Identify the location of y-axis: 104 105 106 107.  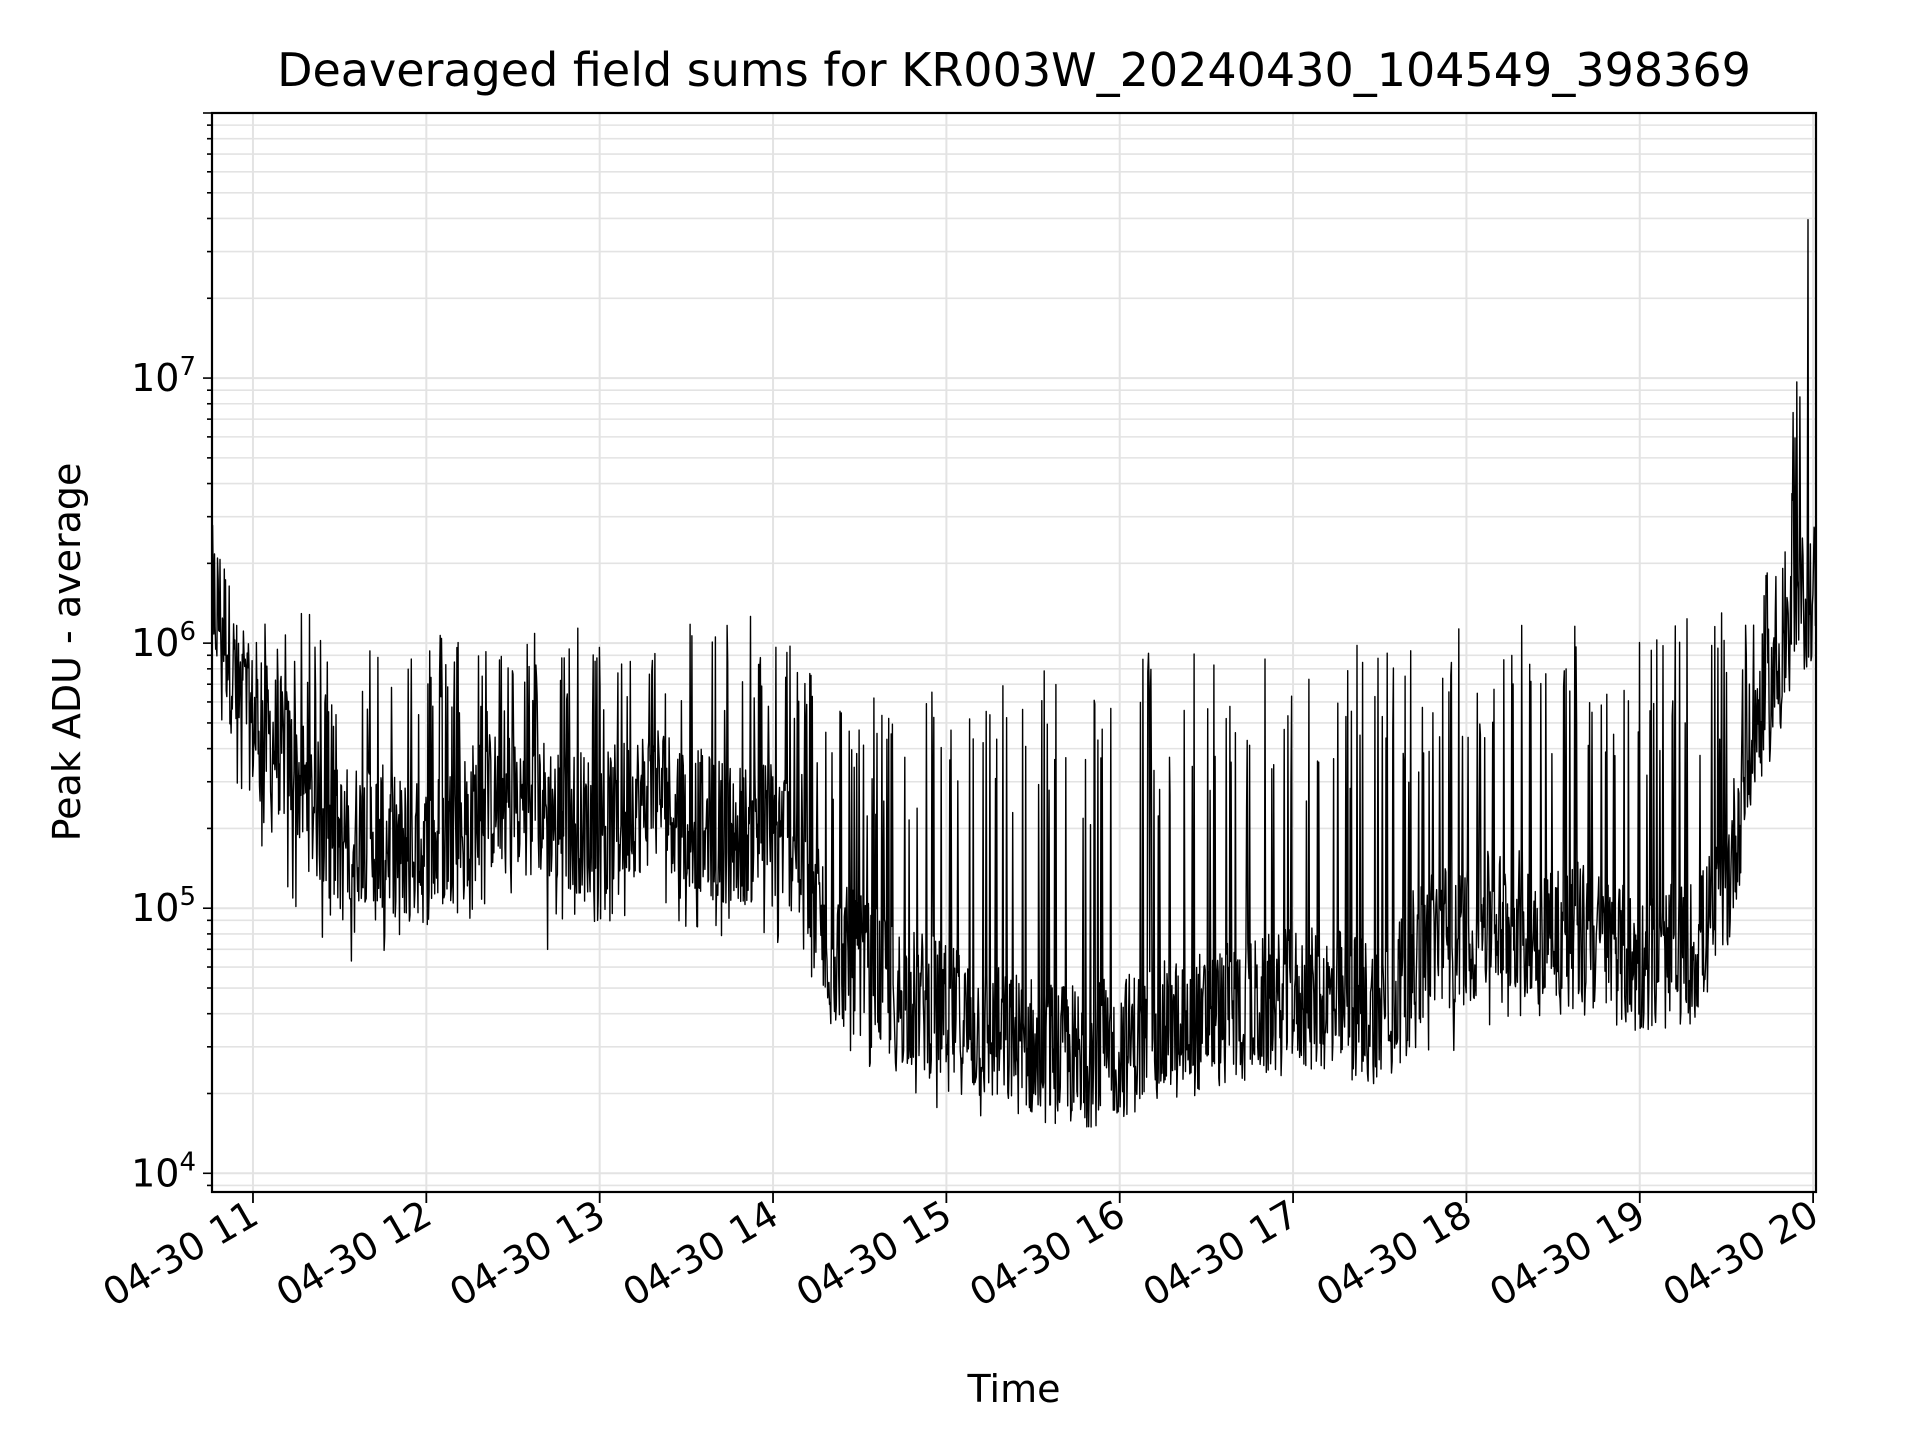
(171, 653).